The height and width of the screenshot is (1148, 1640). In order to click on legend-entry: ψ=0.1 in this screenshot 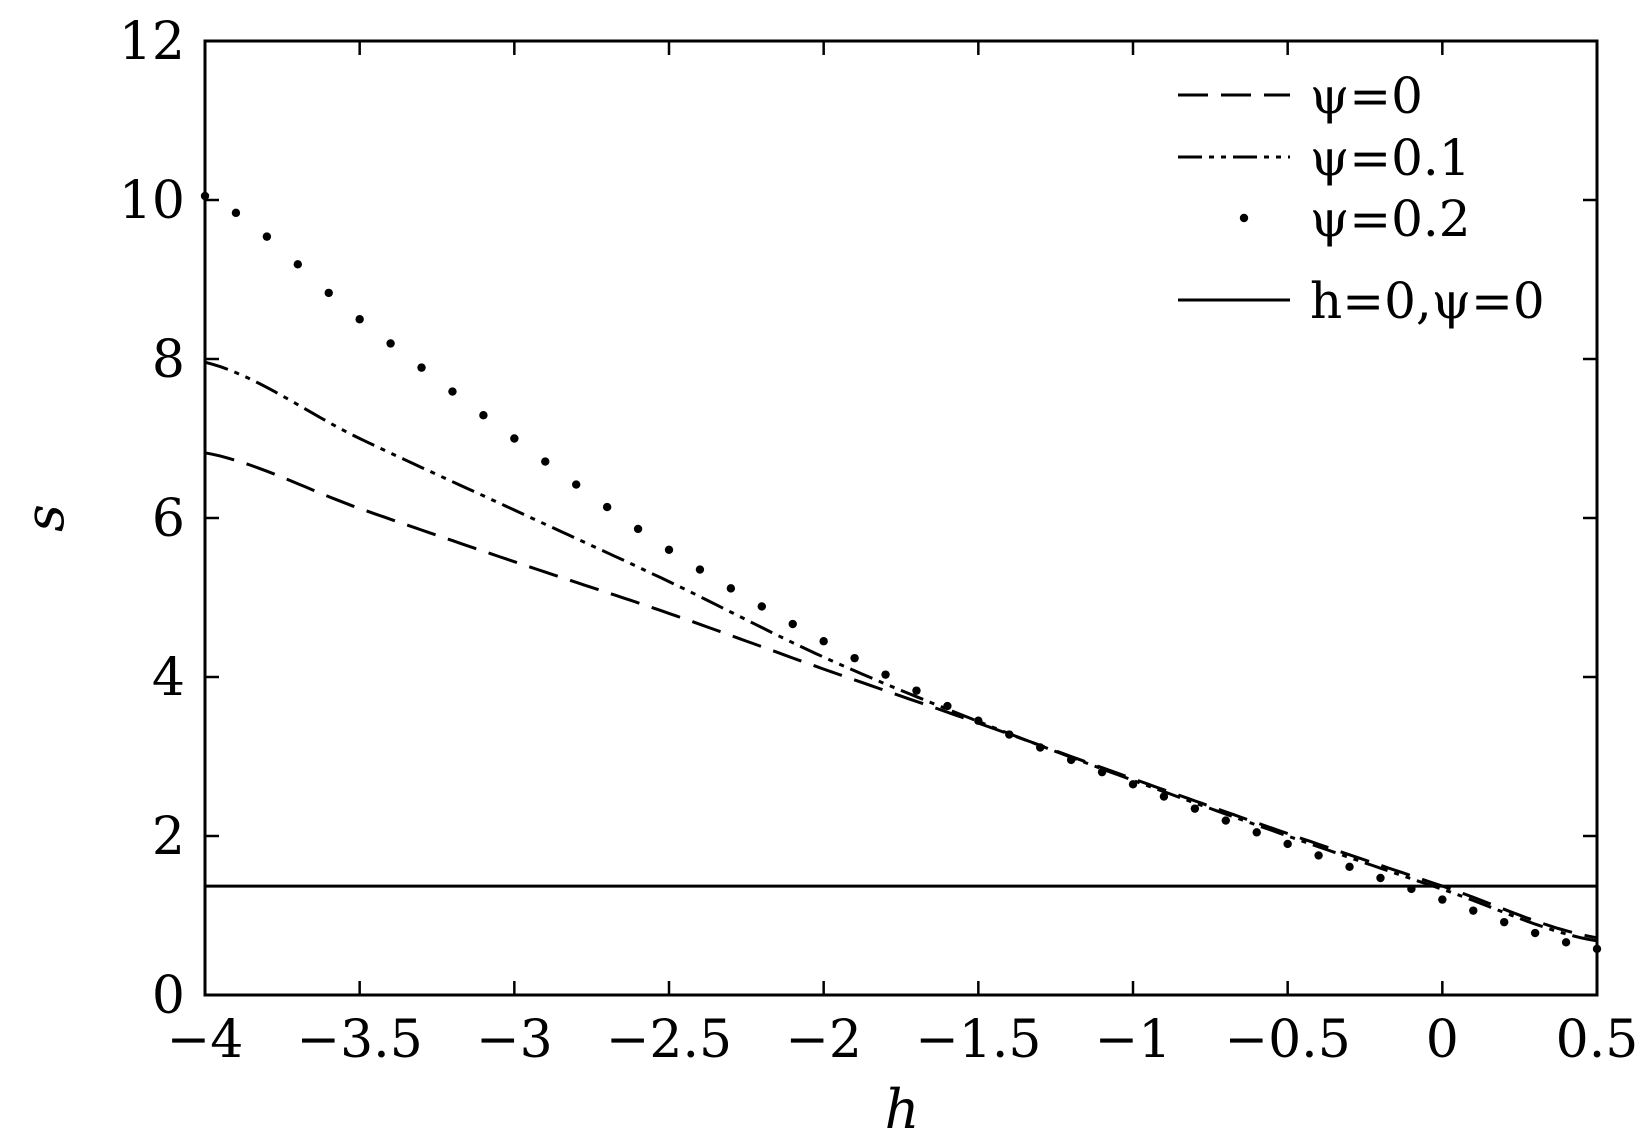, I will do `click(1324, 158)`.